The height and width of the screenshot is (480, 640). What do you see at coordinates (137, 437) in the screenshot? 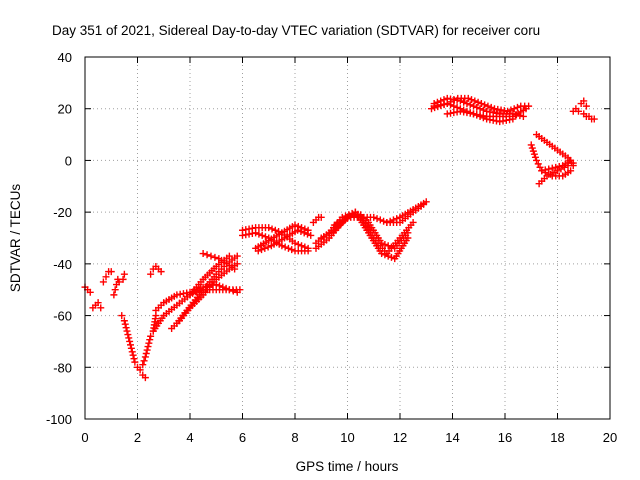
I see `x-tick-label: 2` at bounding box center [137, 437].